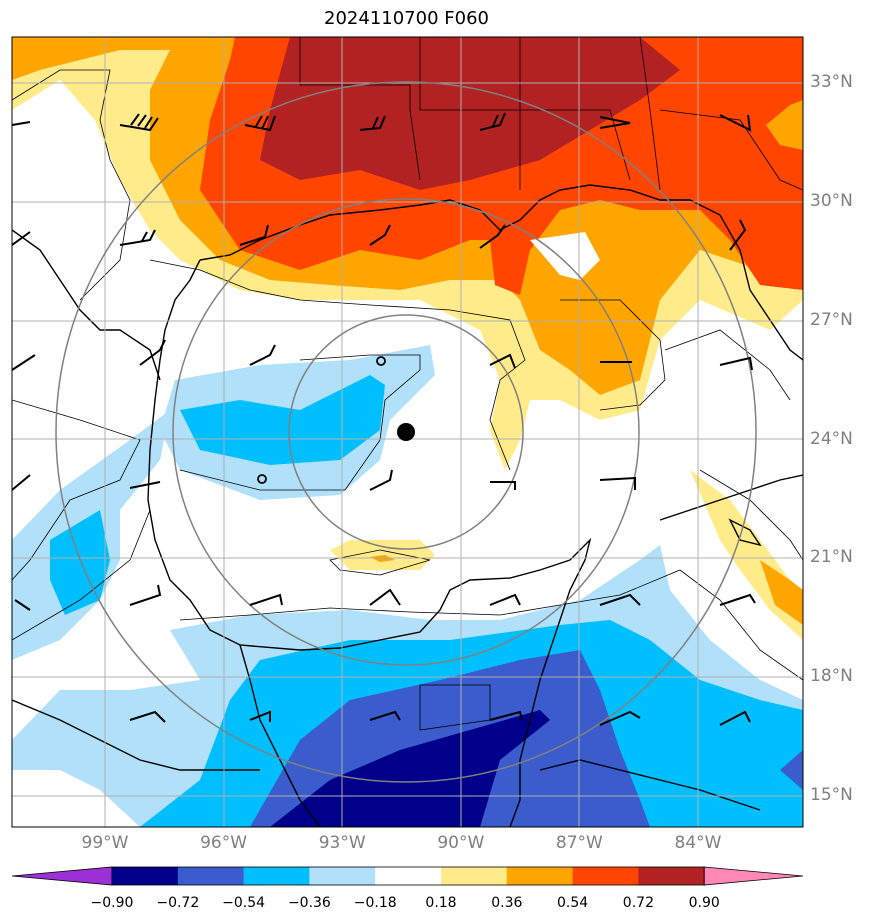  What do you see at coordinates (638, 903) in the screenshot?
I see `colorbar-tick-label: 0.72` at bounding box center [638, 903].